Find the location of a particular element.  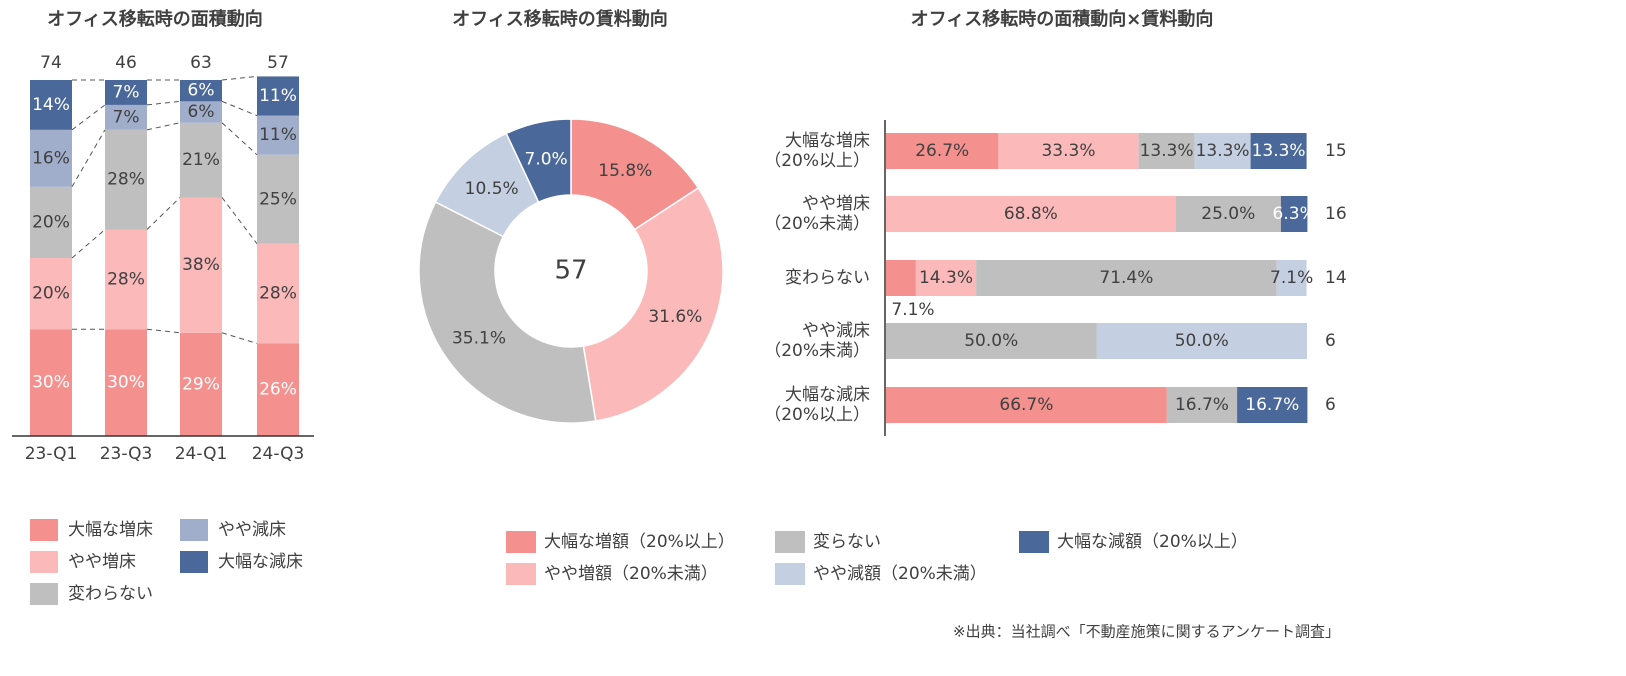

data-label: 16% is located at coordinates (51, 158).